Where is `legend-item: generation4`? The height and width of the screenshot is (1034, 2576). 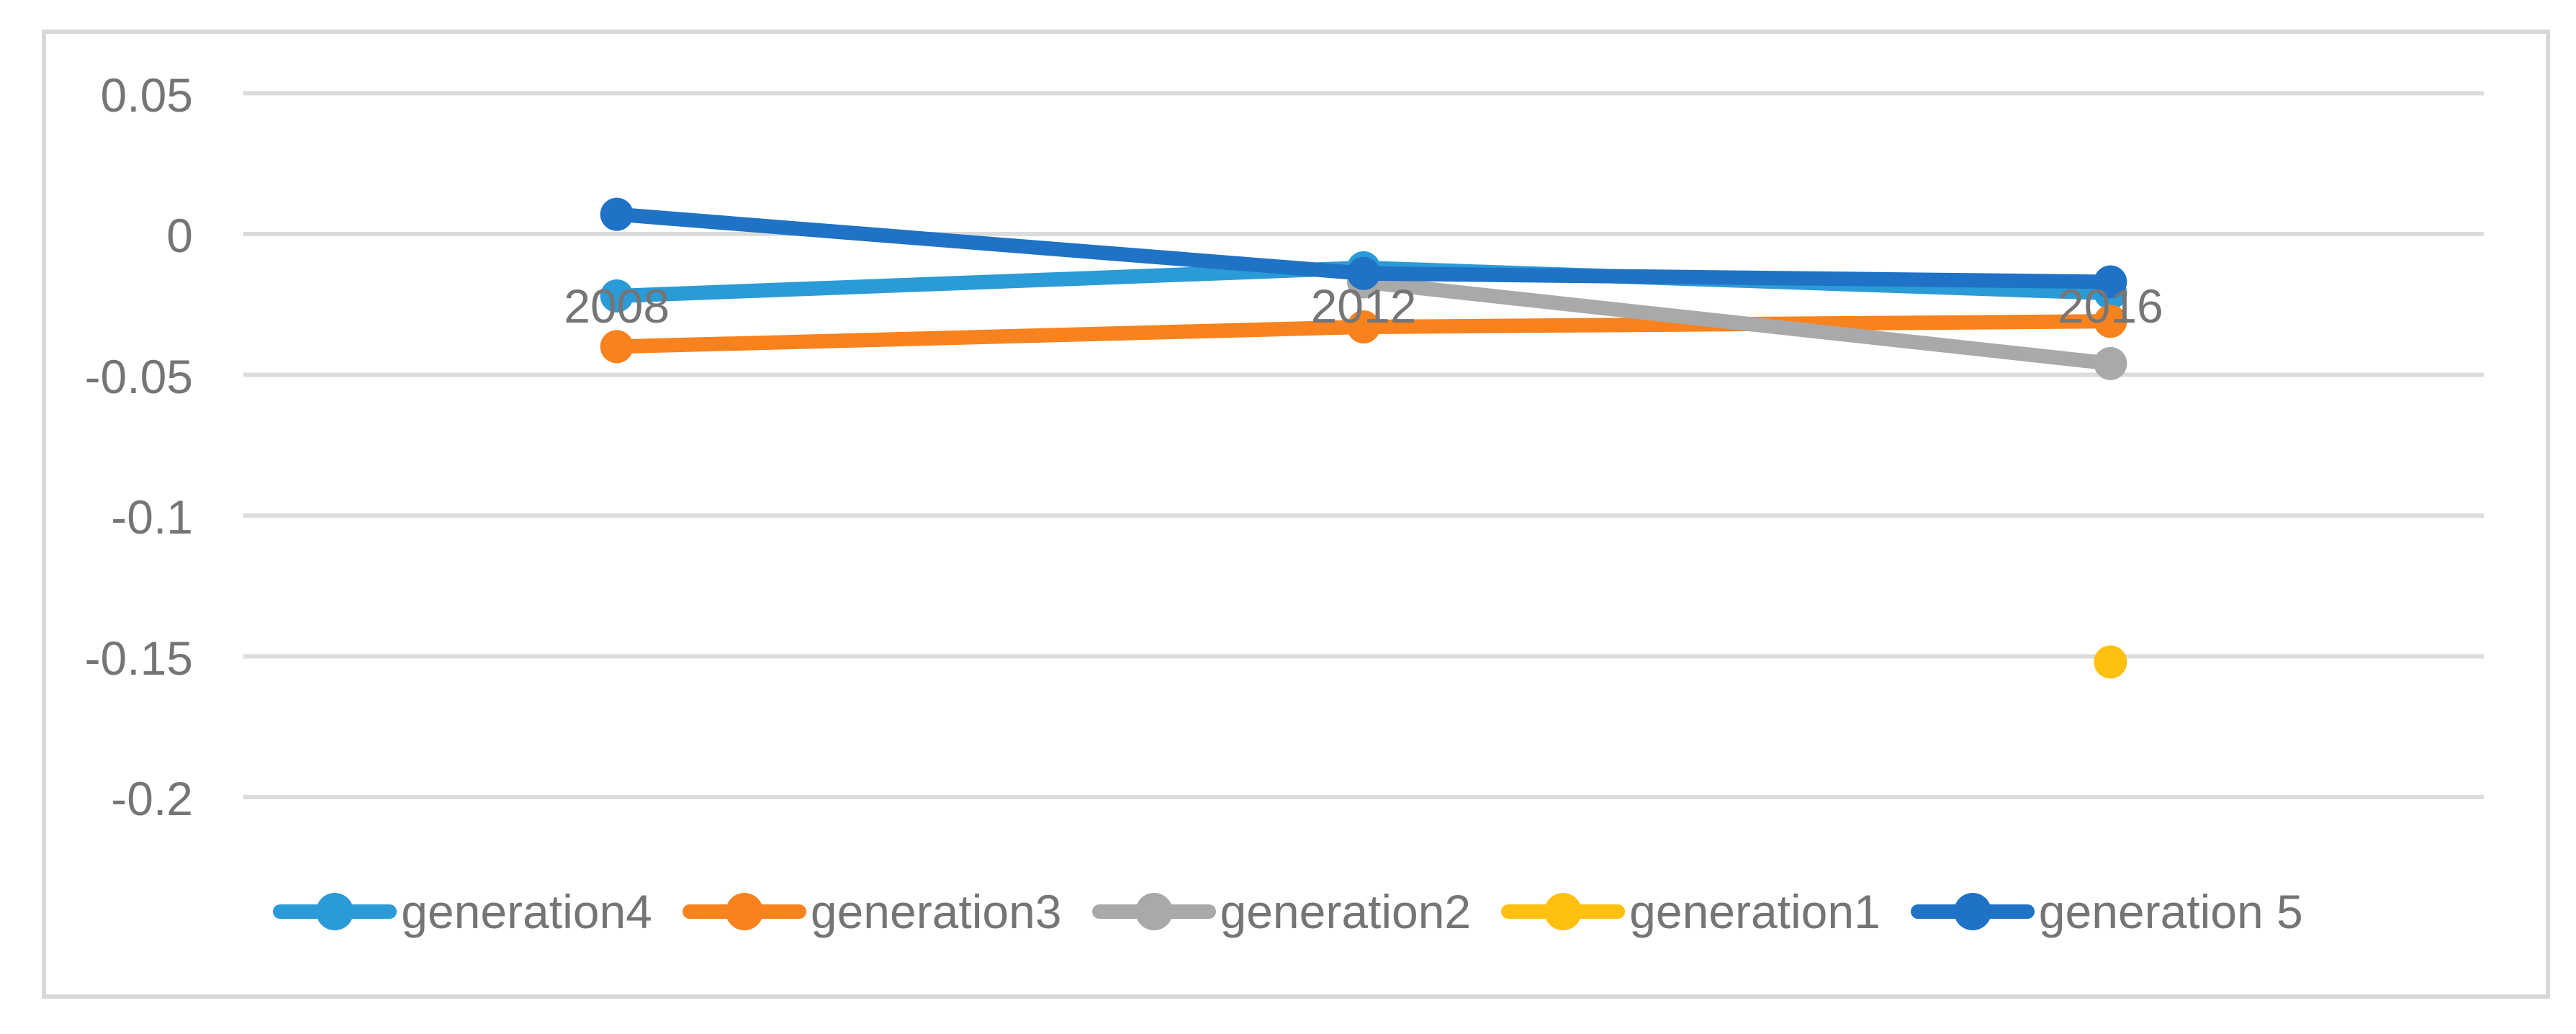
legend-item: generation4 is located at coordinates (462, 911).